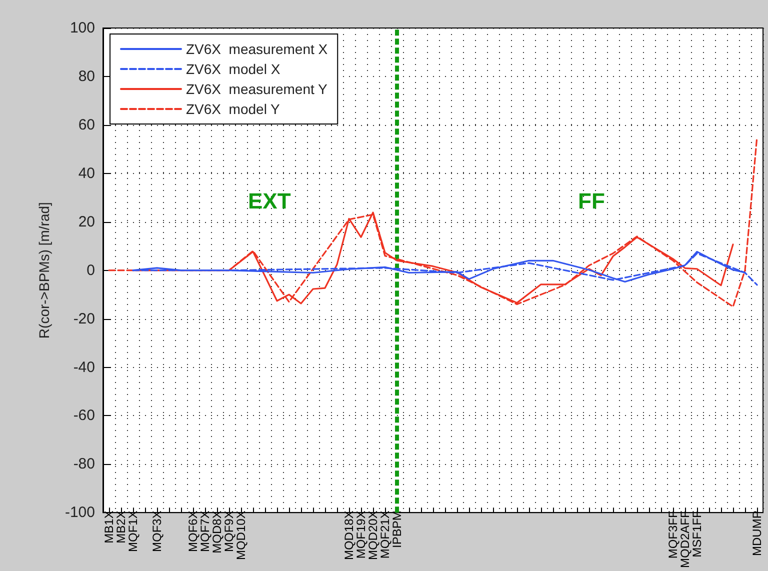 Image resolution: width=768 pixels, height=571 pixels. What do you see at coordinates (349, 535) in the screenshot?
I see `x-tick-label: MQD18X` at bounding box center [349, 535].